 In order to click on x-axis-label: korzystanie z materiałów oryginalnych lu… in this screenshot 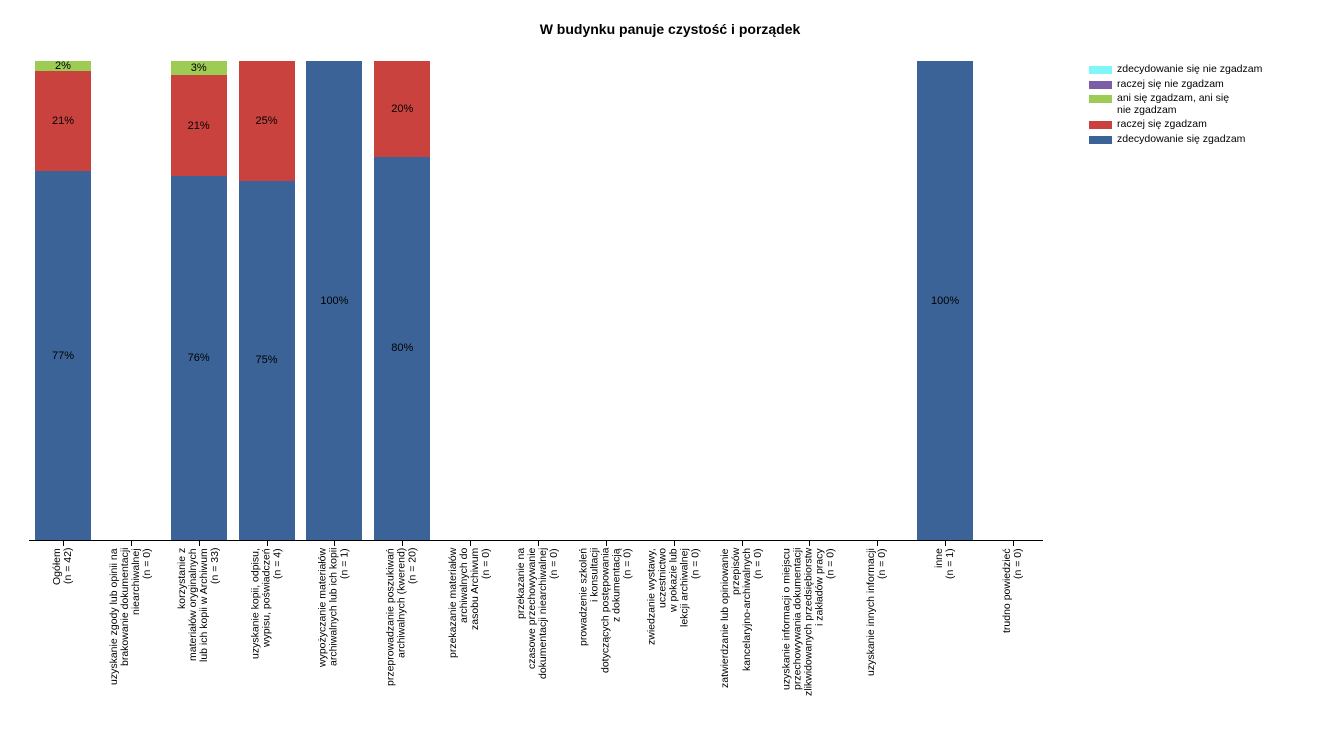, I will do `click(198, 605)`.